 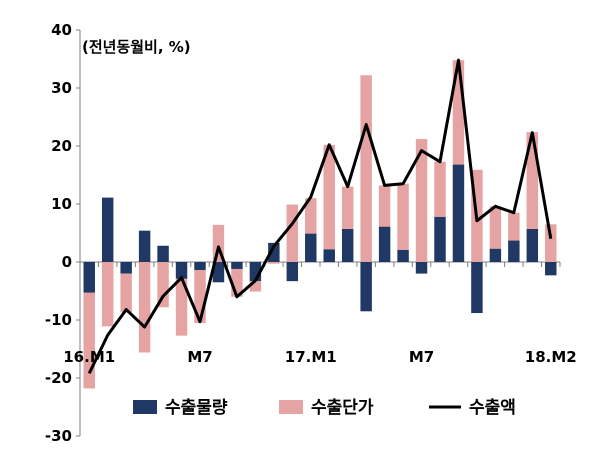 What do you see at coordinates (136, 47) in the screenshot?
I see `unit-label: (전년동월비, %)` at bounding box center [136, 47].